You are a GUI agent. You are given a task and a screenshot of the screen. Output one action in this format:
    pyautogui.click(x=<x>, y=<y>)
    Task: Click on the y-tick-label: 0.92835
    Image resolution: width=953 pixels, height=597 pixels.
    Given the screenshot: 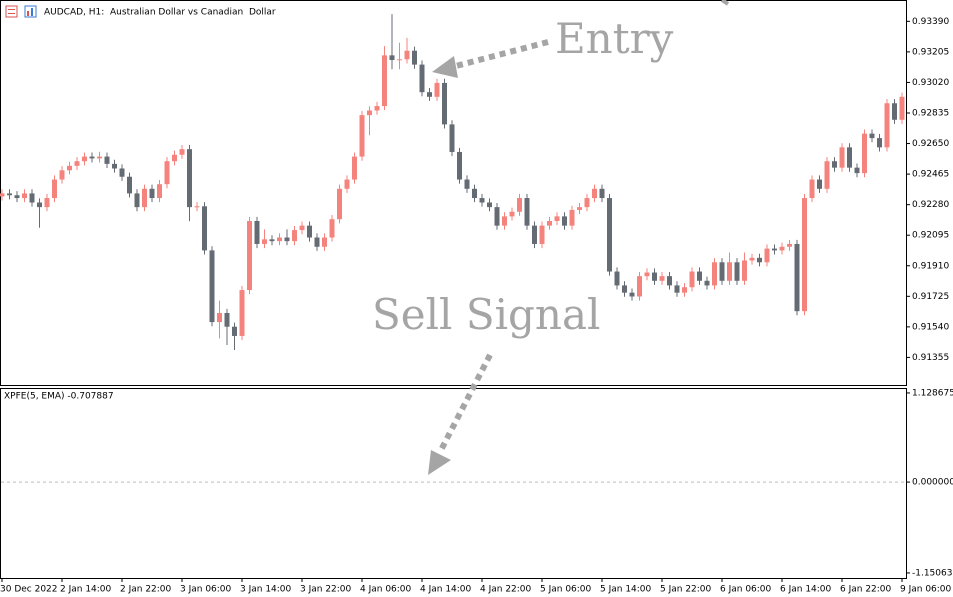 What is the action you would take?
    pyautogui.click(x=930, y=113)
    